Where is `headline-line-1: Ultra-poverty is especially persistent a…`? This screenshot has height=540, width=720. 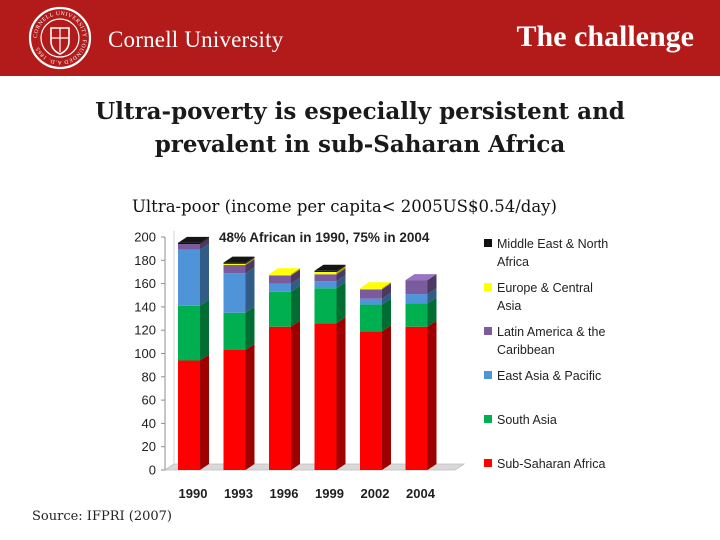
headline-line-1: Ultra-poverty is especially persistent a… is located at coordinates (360, 111).